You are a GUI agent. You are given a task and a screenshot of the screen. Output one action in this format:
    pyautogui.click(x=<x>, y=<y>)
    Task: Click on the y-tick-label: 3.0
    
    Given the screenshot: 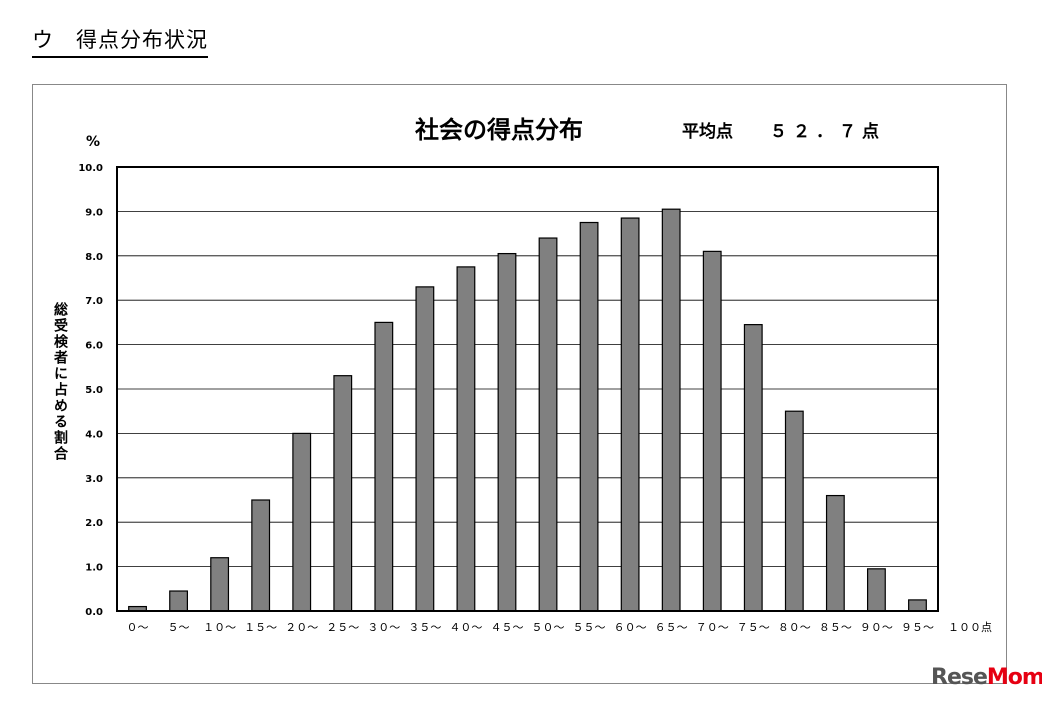 What is the action you would take?
    pyautogui.click(x=94, y=479)
    